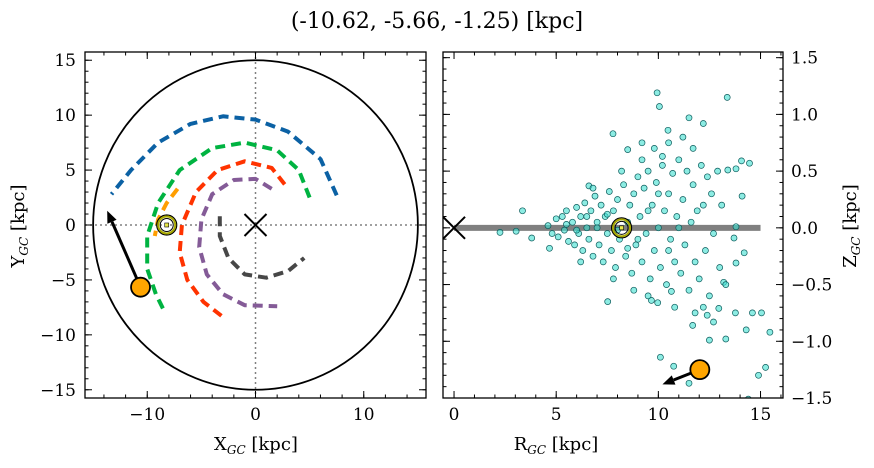  What do you see at coordinates (19, 227) in the screenshot?
I see `y-axis-label: YGC [kpc]` at bounding box center [19, 227].